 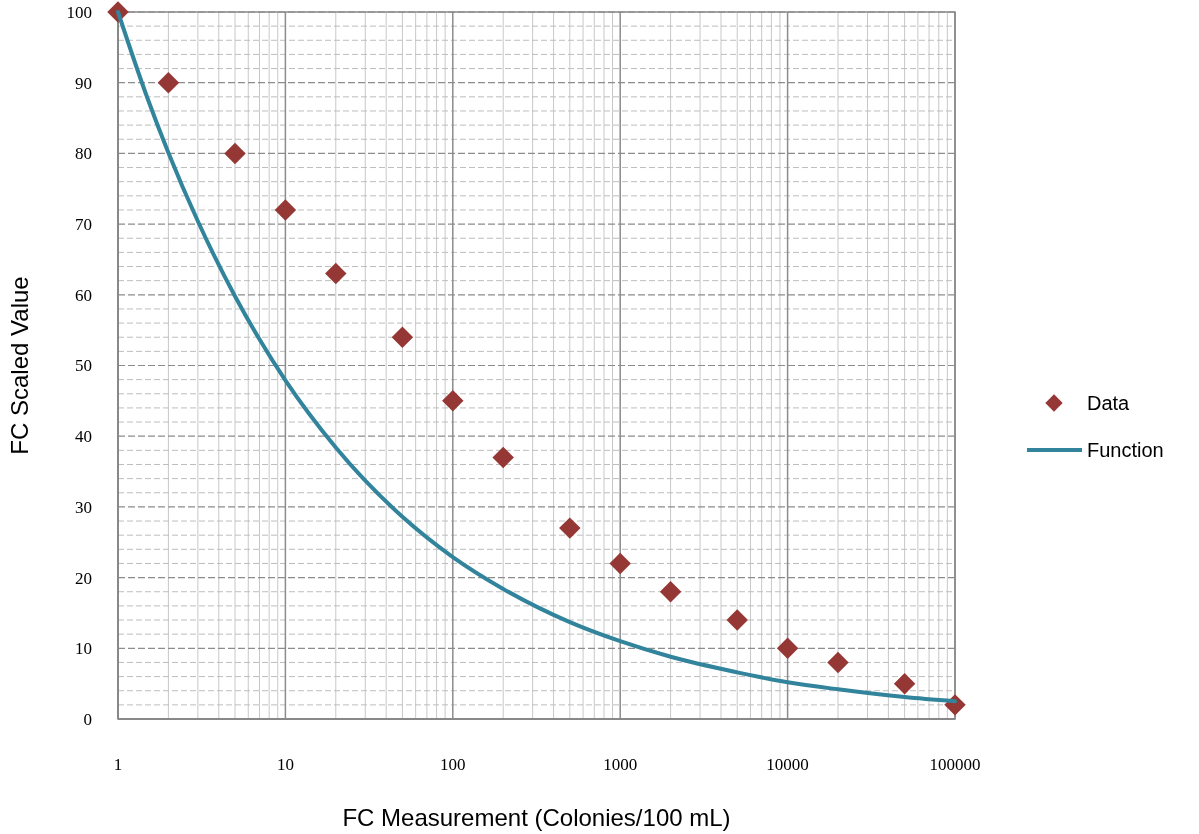 What do you see at coordinates (83, 295) in the screenshot?
I see `y-tick-label: 60` at bounding box center [83, 295].